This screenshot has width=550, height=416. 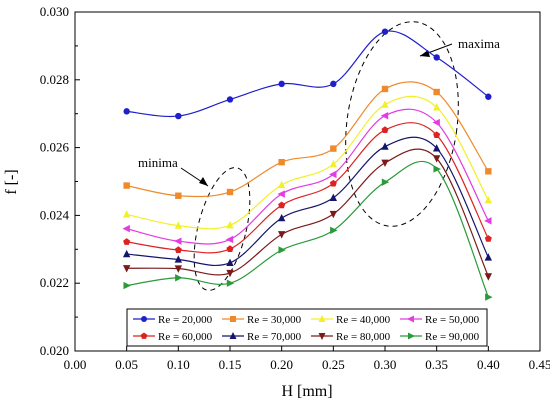 What do you see at coordinates (173, 337) in the screenshot?
I see `legend-item: Re = 60,000` at bounding box center [173, 337].